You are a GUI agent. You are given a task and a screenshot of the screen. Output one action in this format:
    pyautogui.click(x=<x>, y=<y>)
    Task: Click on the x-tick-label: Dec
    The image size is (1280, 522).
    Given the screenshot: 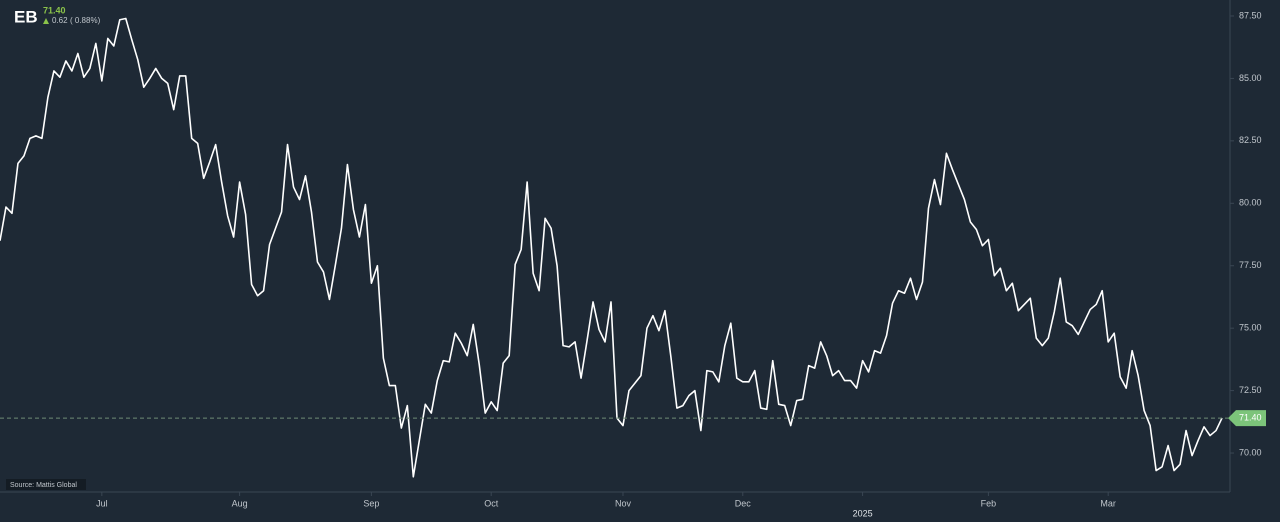 What is the action you would take?
    pyautogui.click(x=743, y=503)
    